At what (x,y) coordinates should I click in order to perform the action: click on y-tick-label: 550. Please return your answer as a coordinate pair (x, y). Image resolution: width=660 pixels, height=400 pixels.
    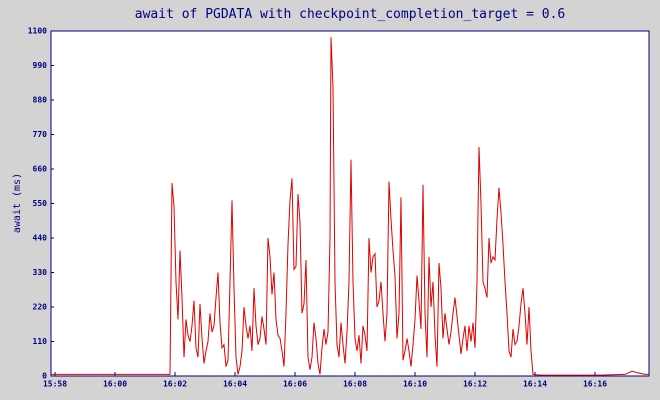
    Looking at the image, I should click on (40, 203).